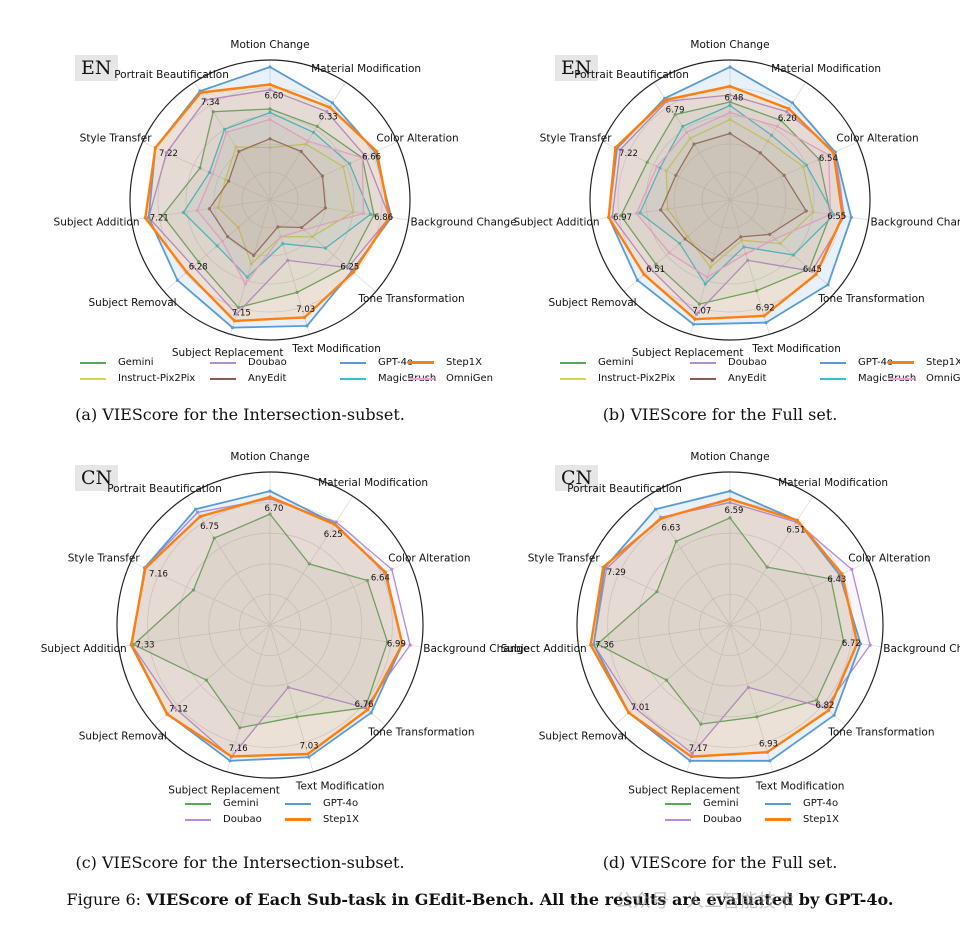 The height and width of the screenshot is (940, 960). I want to click on axis-label-portrait-beautification: Portrait Beautification, so click(624, 489).